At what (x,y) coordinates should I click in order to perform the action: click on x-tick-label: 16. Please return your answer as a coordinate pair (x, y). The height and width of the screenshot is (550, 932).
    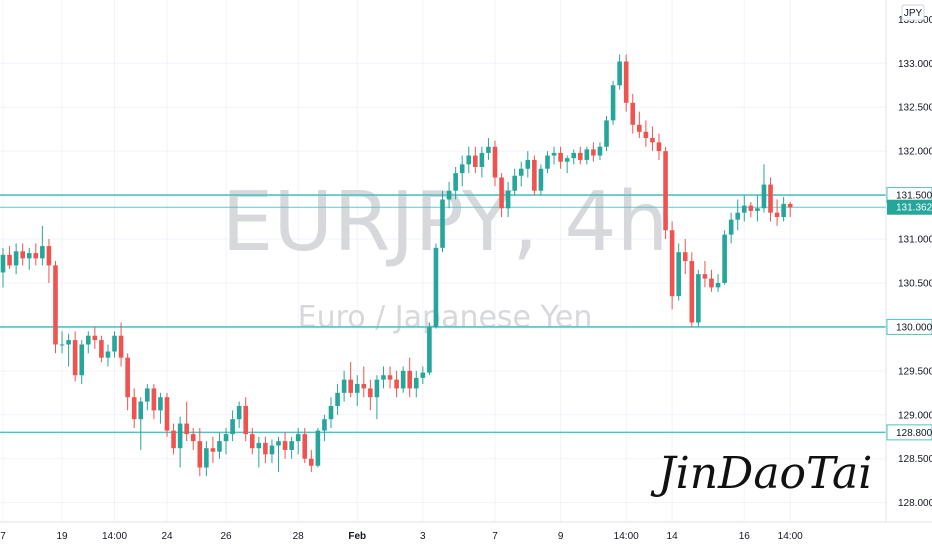
    Looking at the image, I should click on (745, 536).